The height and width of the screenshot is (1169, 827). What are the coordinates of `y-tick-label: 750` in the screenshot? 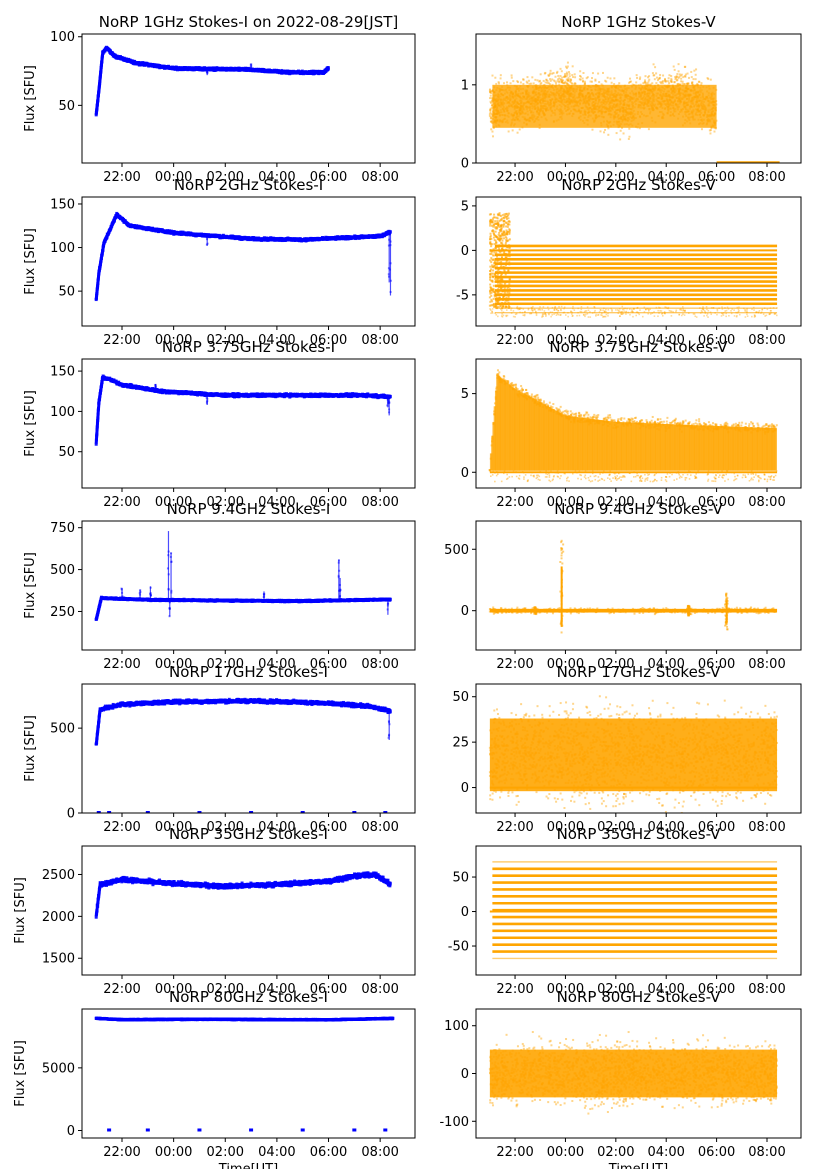 It's located at (62, 528).